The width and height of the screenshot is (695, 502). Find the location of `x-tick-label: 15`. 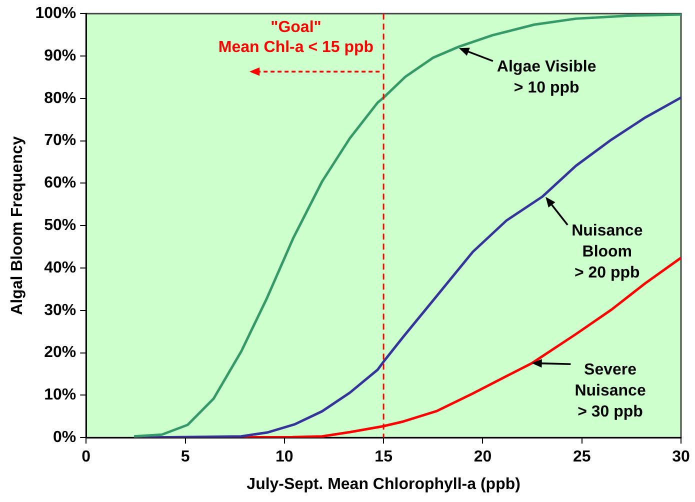

x-tick-label: 15 is located at coordinates (383, 457).